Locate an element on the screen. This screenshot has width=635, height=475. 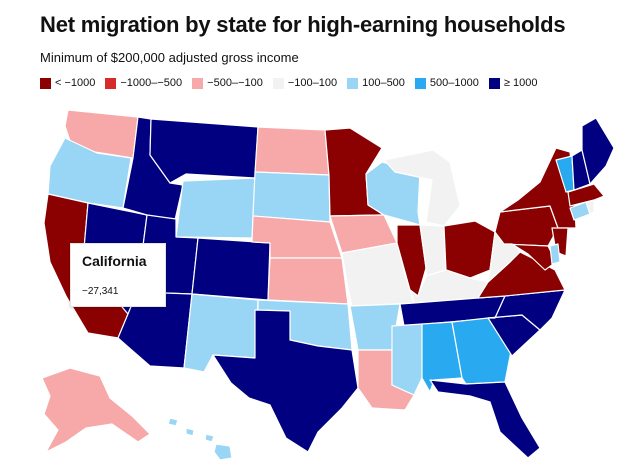
state-ohio is located at coordinates (469, 249).